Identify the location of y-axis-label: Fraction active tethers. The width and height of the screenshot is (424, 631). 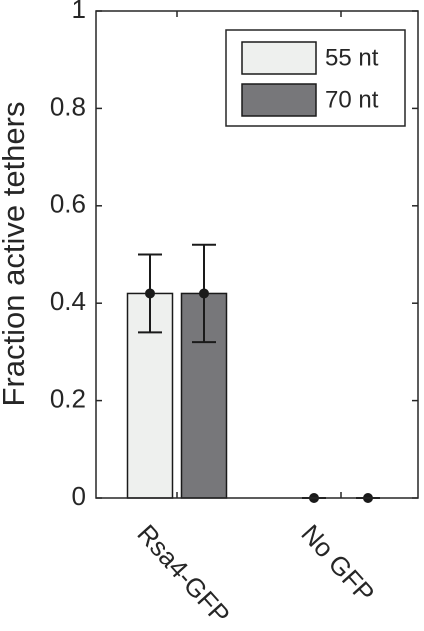
(15, 254).